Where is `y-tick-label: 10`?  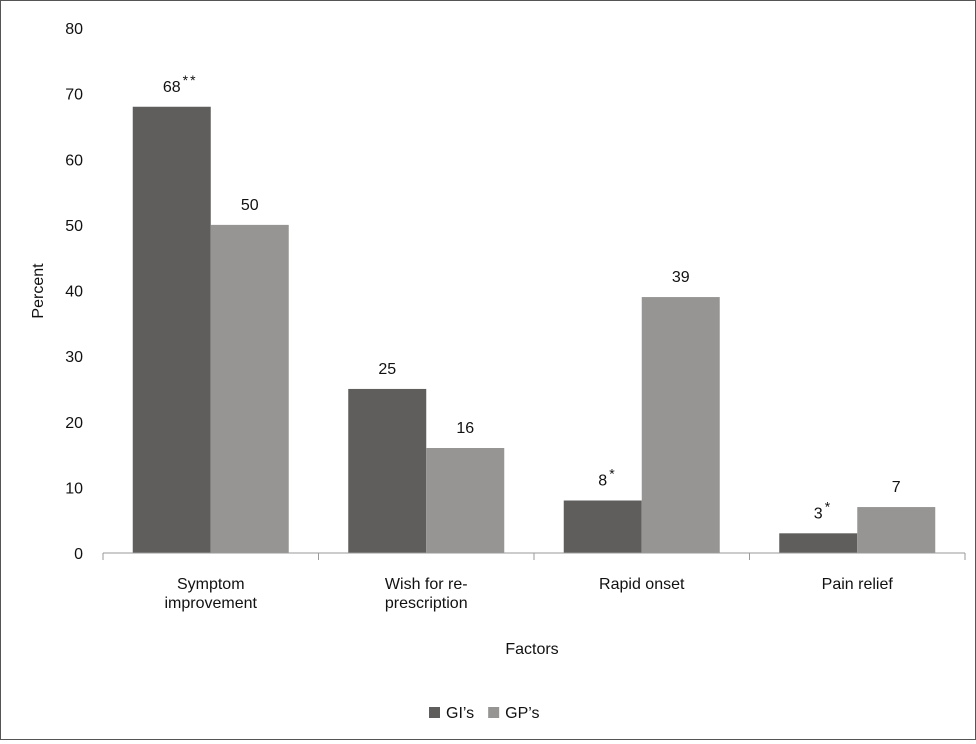
y-tick-label: 10 is located at coordinates (74, 488).